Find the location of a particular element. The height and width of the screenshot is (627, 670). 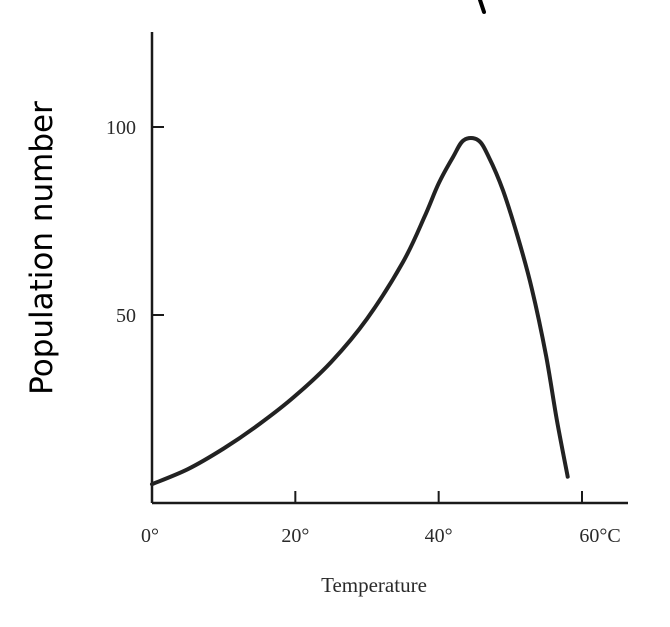

x-tick-label: 0° is located at coordinates (150, 536).